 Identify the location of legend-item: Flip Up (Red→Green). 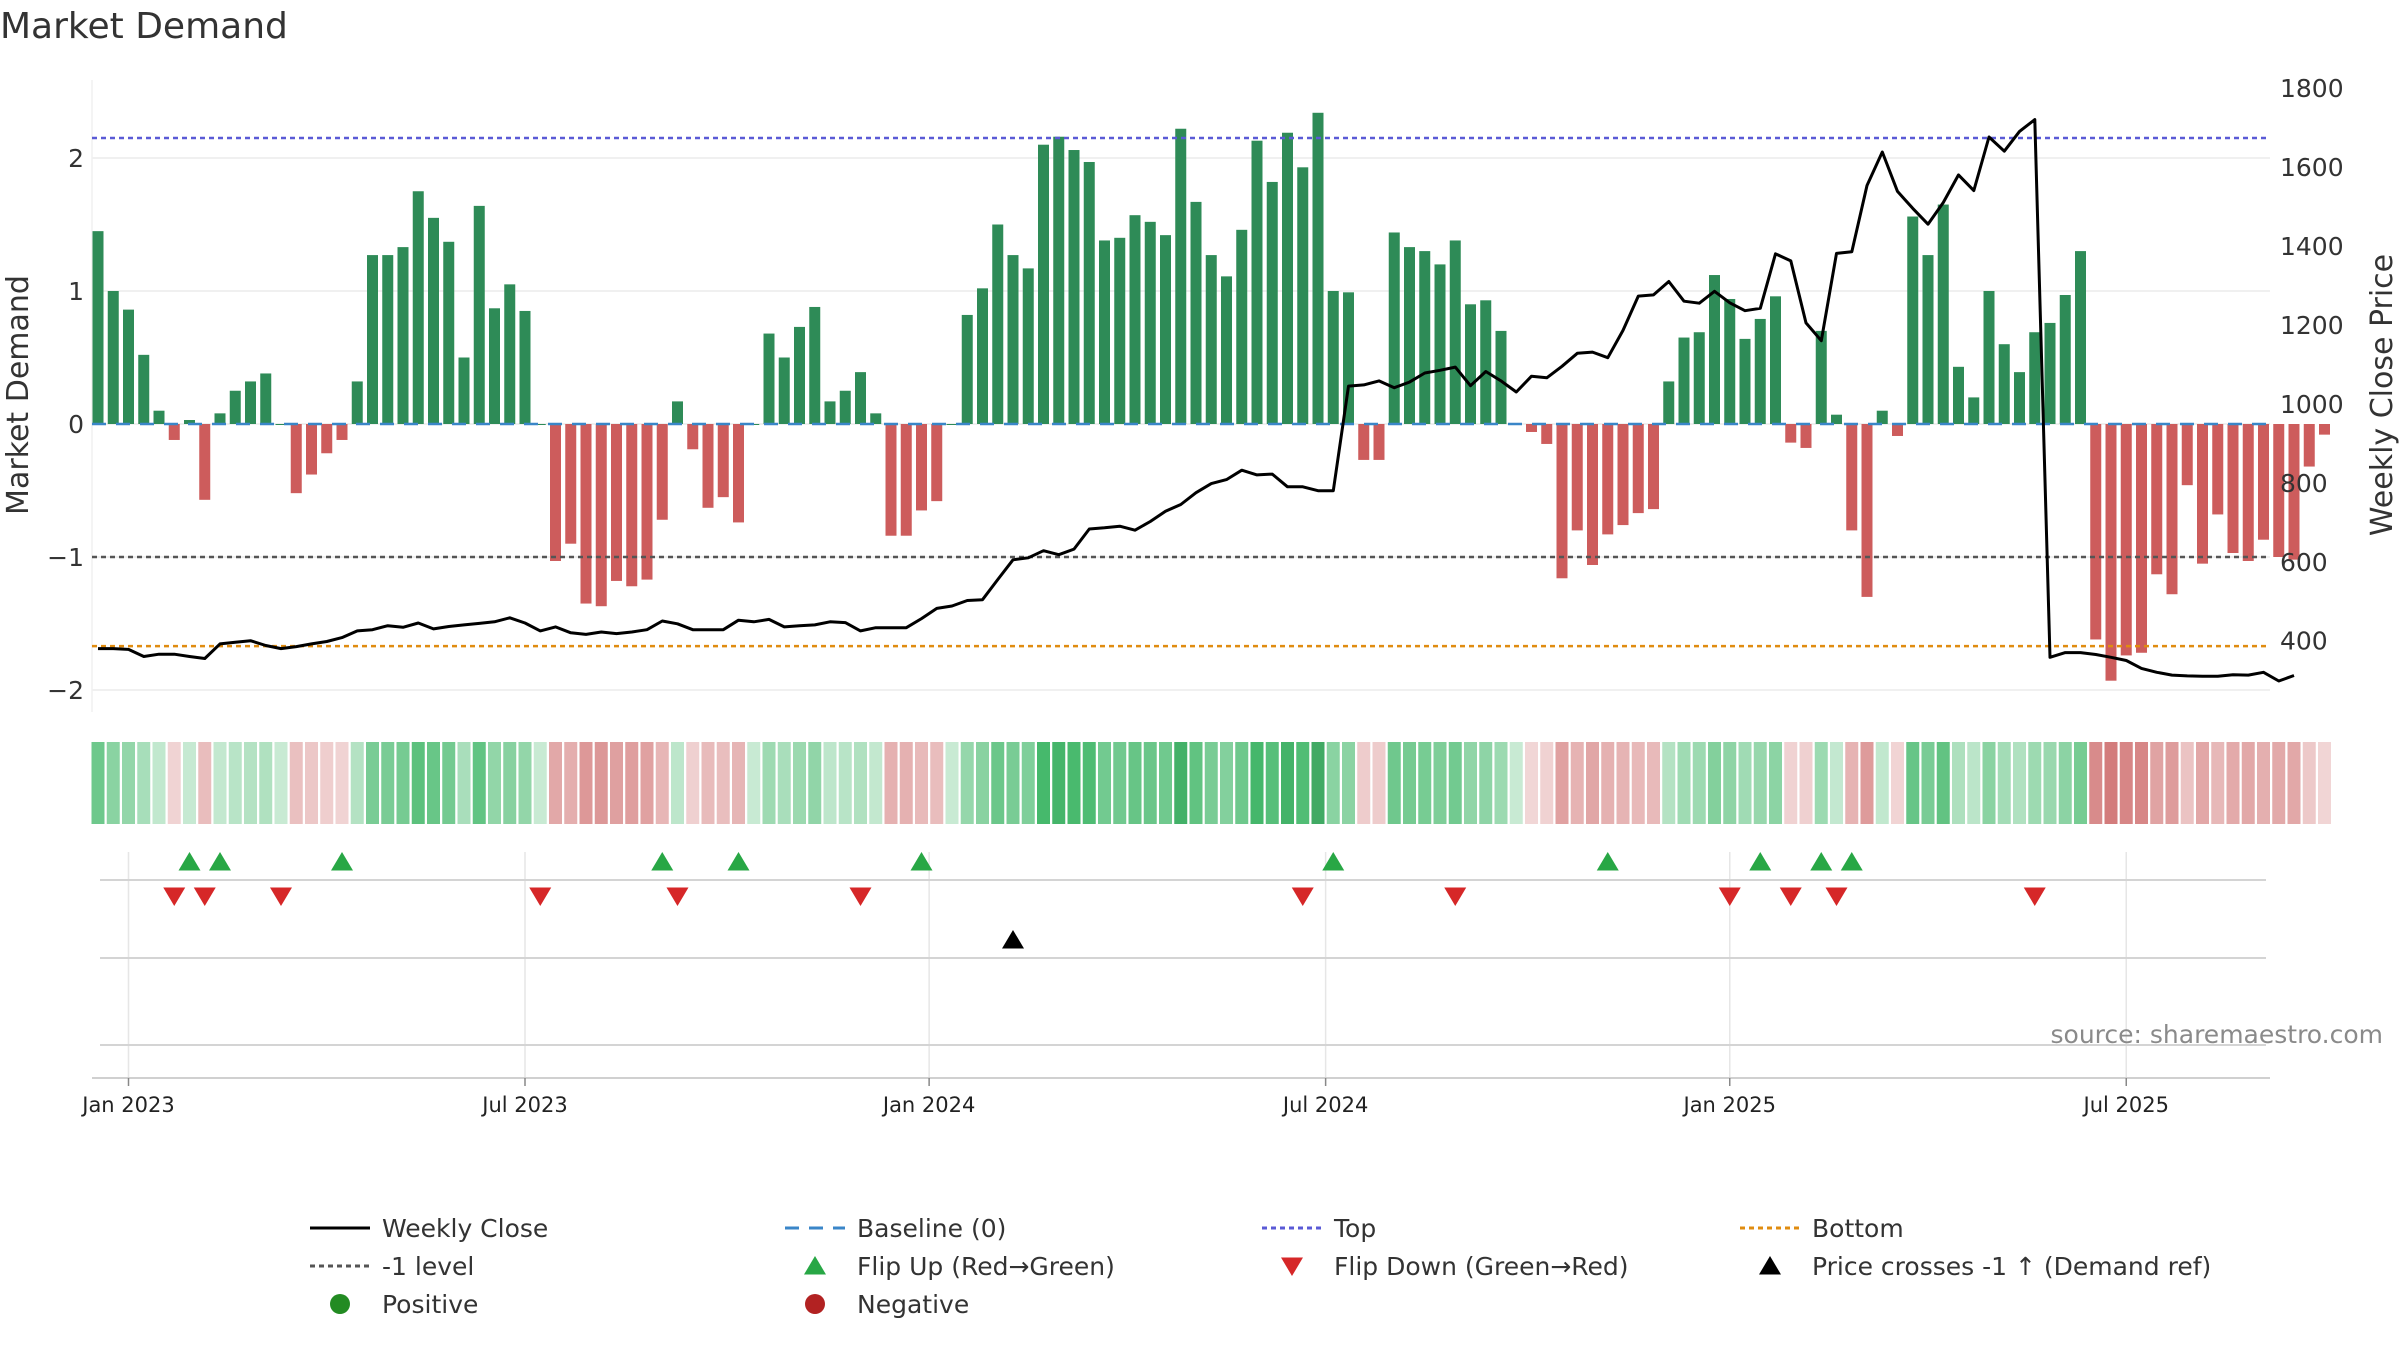
(959, 1266).